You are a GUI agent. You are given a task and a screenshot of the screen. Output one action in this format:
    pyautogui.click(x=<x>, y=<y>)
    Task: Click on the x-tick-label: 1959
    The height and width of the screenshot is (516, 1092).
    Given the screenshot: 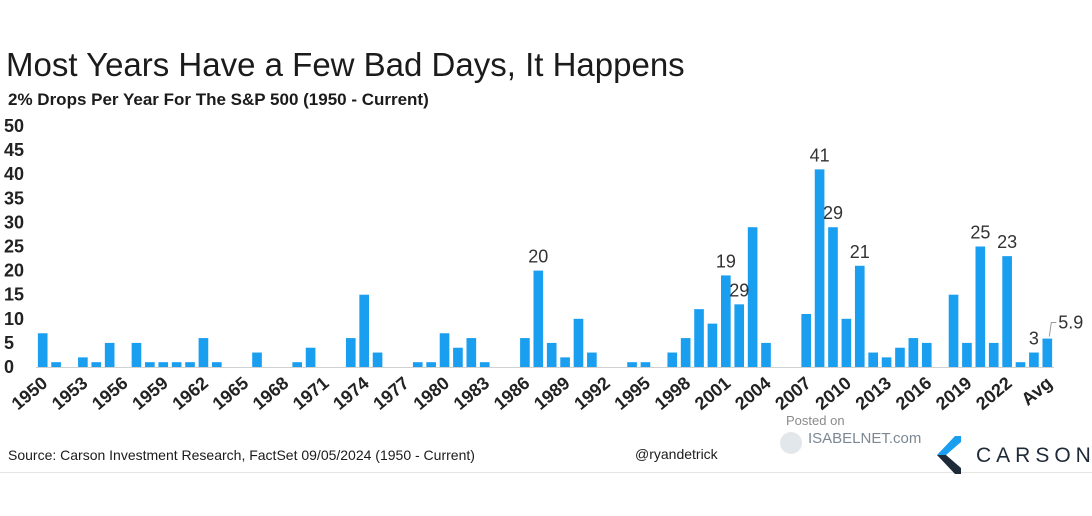 What is the action you would take?
    pyautogui.click(x=150, y=393)
    